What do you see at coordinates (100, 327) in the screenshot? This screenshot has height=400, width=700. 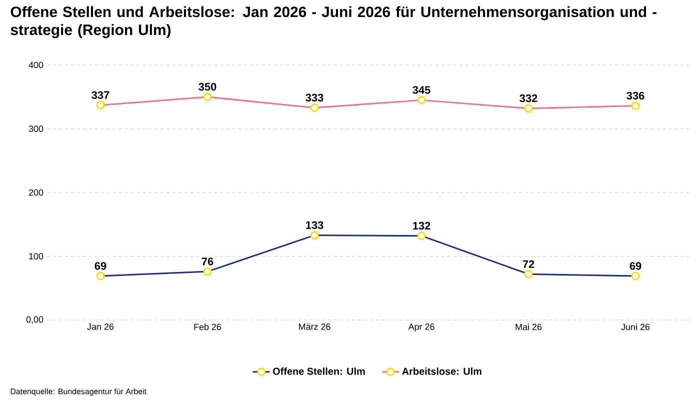 I see `x-tick-label: Jan 26` at bounding box center [100, 327].